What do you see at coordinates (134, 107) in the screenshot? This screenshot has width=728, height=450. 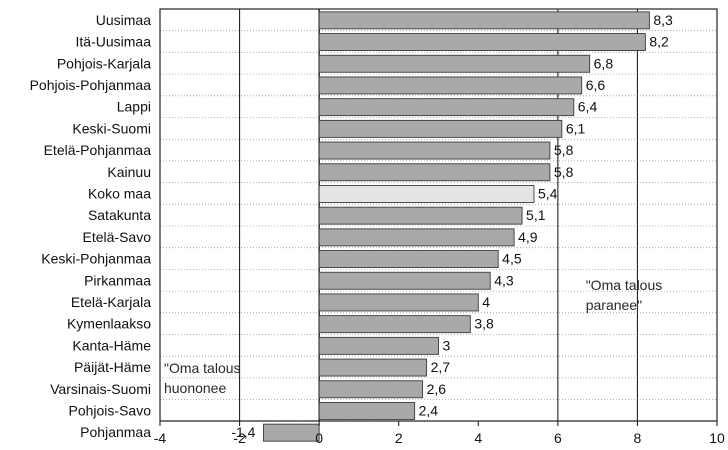 I see `category-label: Lappi` at bounding box center [134, 107].